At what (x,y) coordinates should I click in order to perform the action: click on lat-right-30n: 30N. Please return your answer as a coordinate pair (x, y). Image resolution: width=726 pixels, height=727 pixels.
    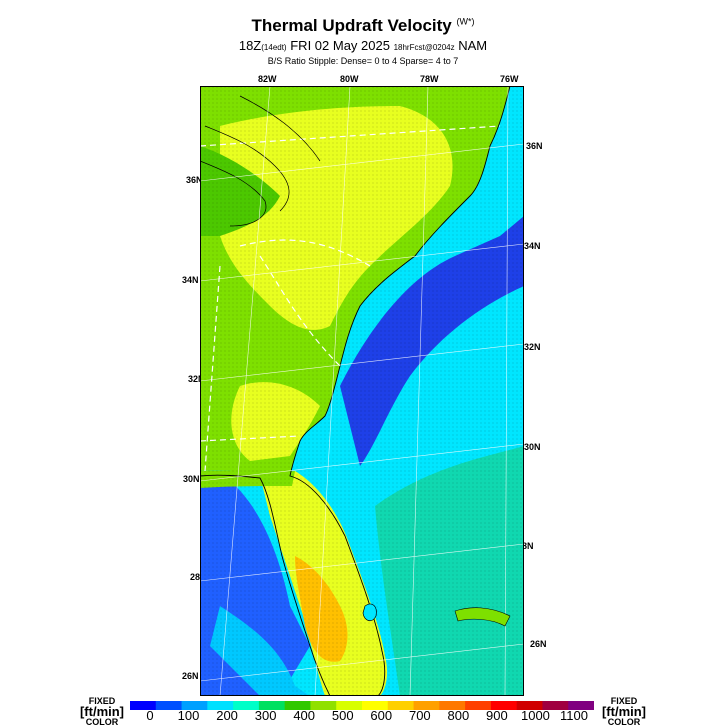
    Looking at the image, I should click on (532, 447).